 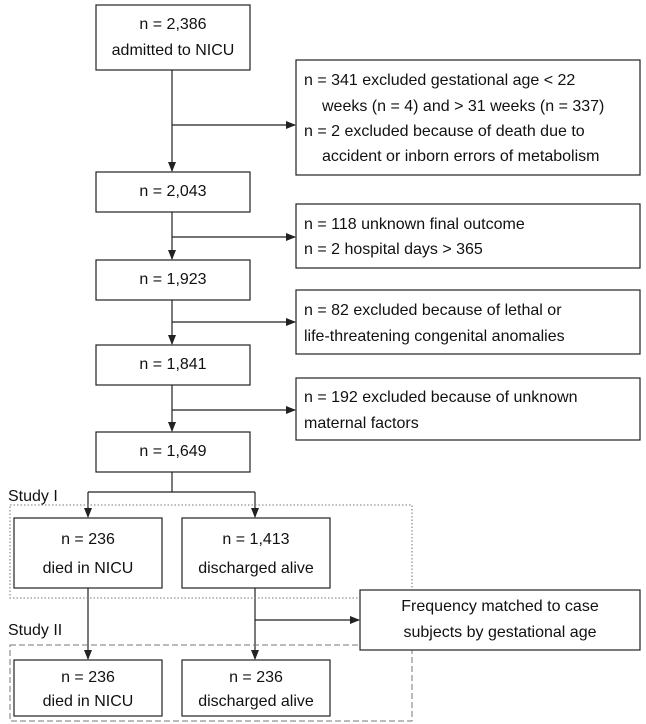 What do you see at coordinates (462, 106) in the screenshot?
I see `exclusion-text: weeks (n = 4) and > 31 weeks (n = 337)` at bounding box center [462, 106].